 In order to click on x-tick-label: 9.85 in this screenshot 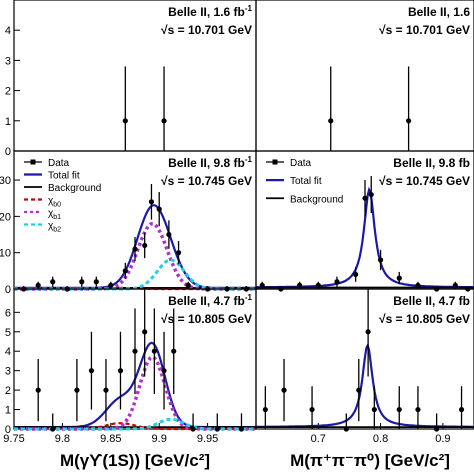, I will do `click(110, 439)`.